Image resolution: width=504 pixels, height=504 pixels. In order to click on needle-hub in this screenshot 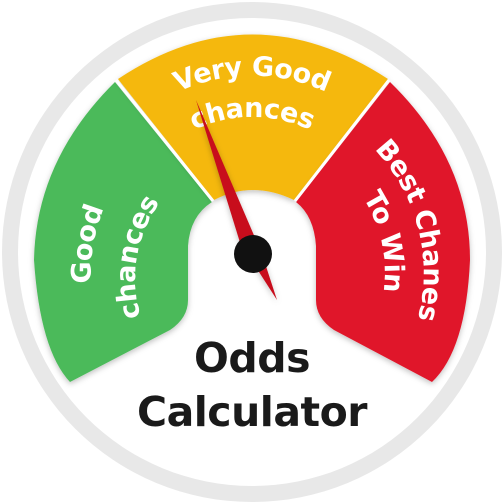, I will do `click(253, 254)`.